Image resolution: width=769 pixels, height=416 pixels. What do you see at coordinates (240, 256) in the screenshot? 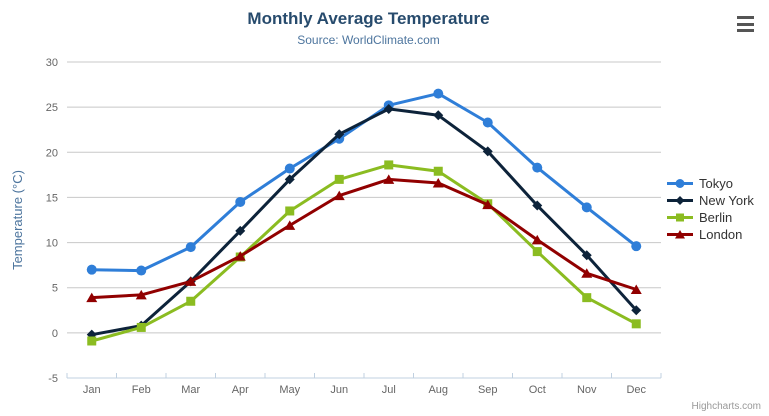
I see `data-point-london-apr` at bounding box center [240, 256].